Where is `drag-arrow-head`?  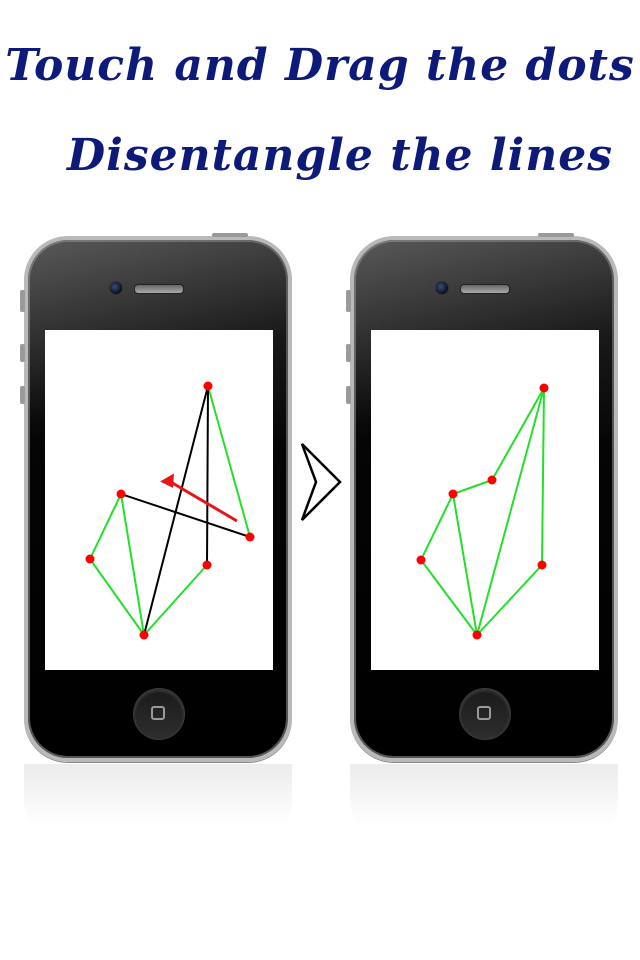 drag-arrow-head is located at coordinates (167, 480).